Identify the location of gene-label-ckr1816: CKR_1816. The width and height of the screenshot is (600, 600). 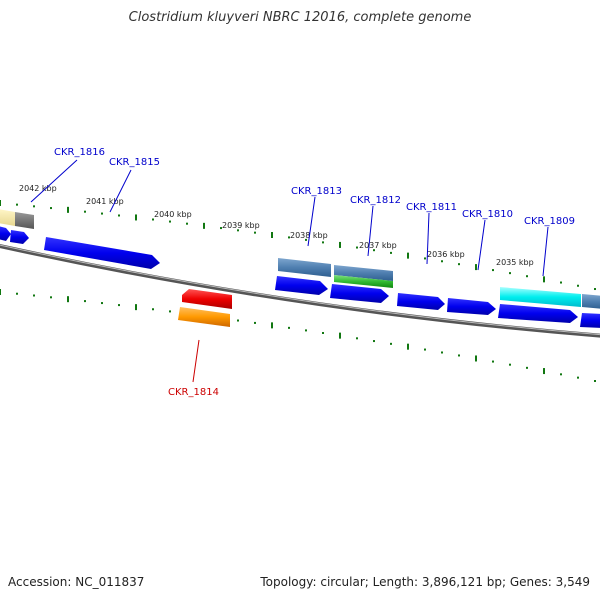
(79, 152).